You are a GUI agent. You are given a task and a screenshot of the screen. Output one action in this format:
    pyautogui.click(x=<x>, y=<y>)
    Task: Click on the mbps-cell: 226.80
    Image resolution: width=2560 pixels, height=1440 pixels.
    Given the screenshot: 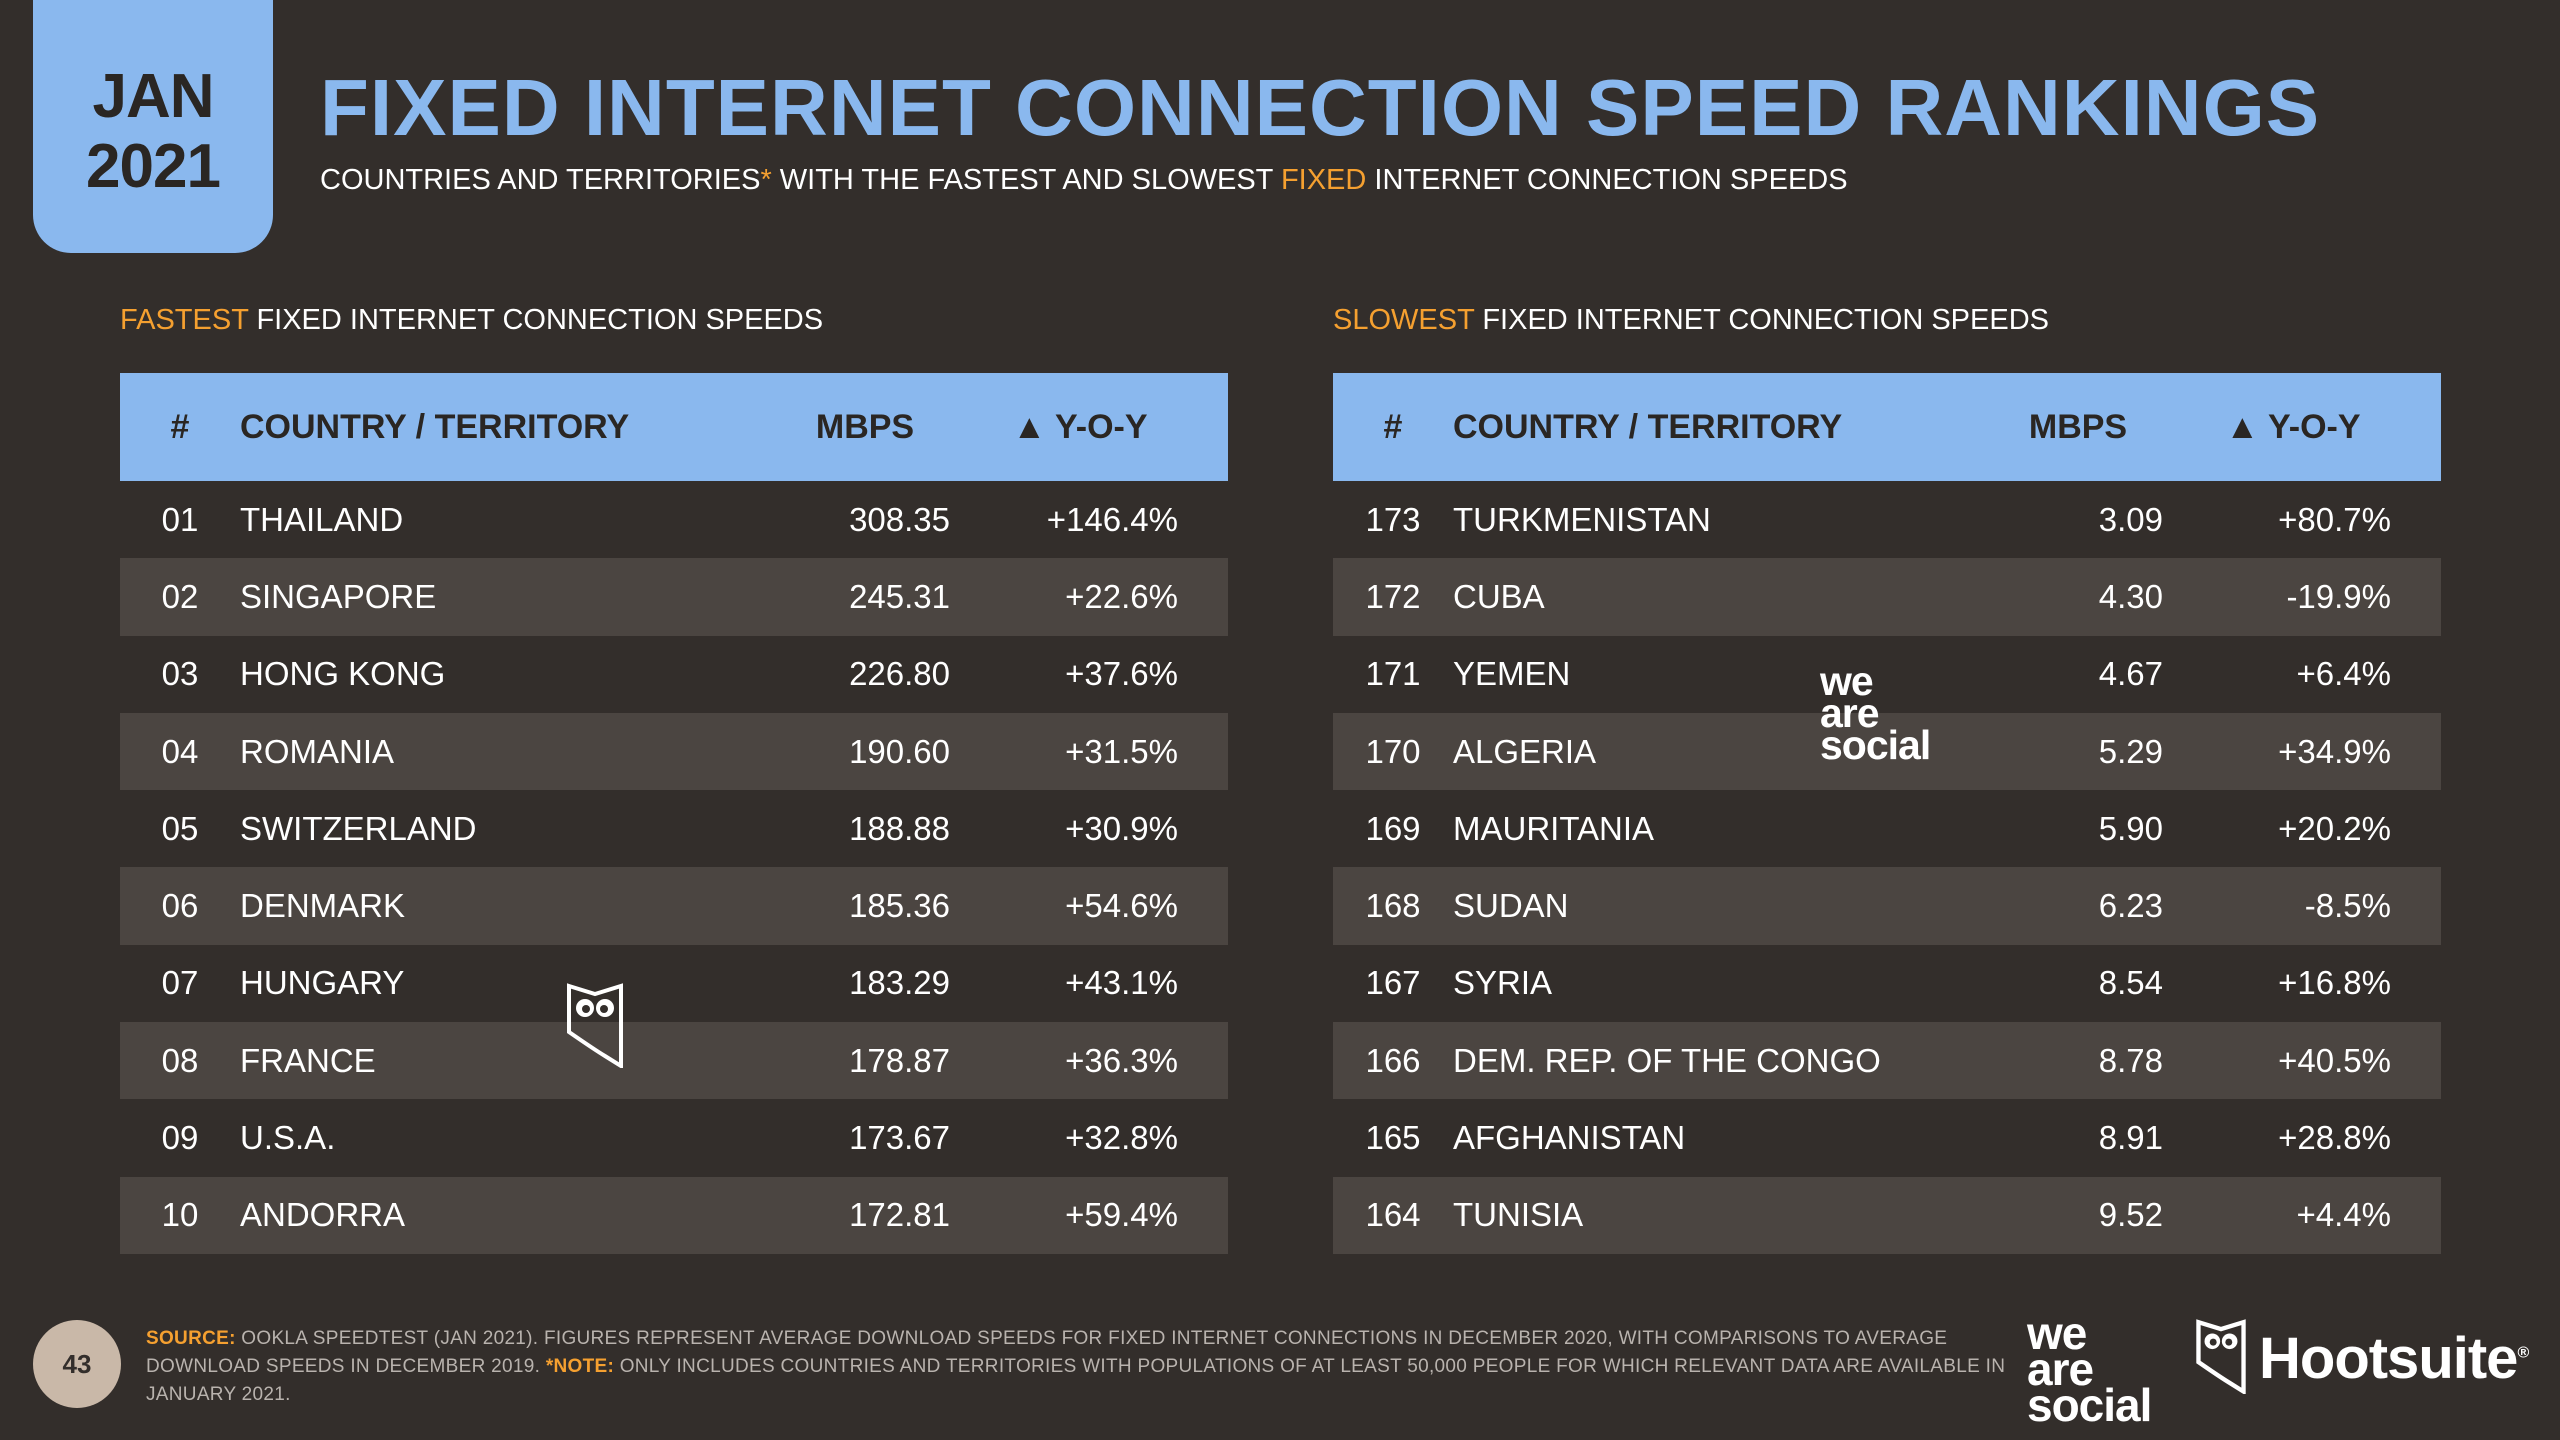 What is the action you would take?
    pyautogui.click(x=899, y=674)
    